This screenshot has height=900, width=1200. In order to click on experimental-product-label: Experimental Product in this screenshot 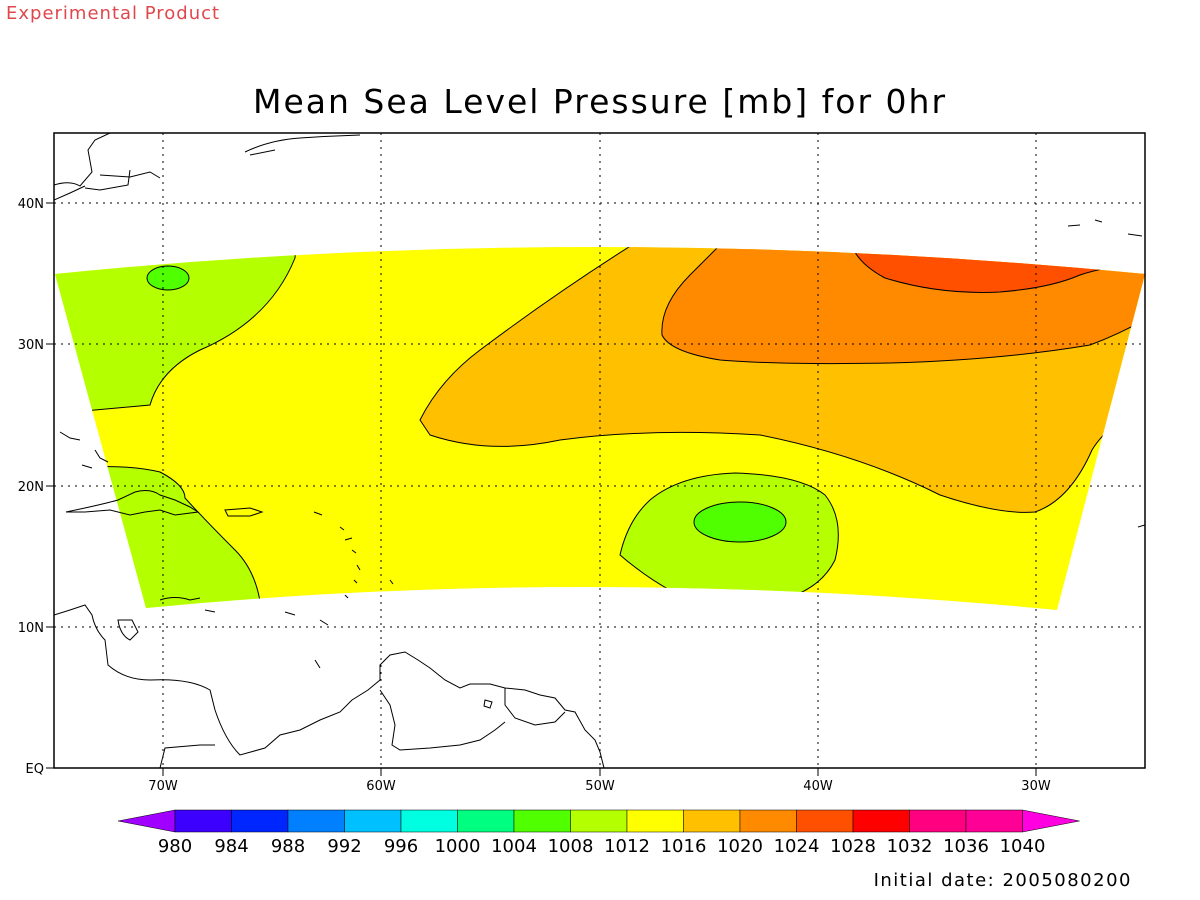, I will do `click(113, 13)`.